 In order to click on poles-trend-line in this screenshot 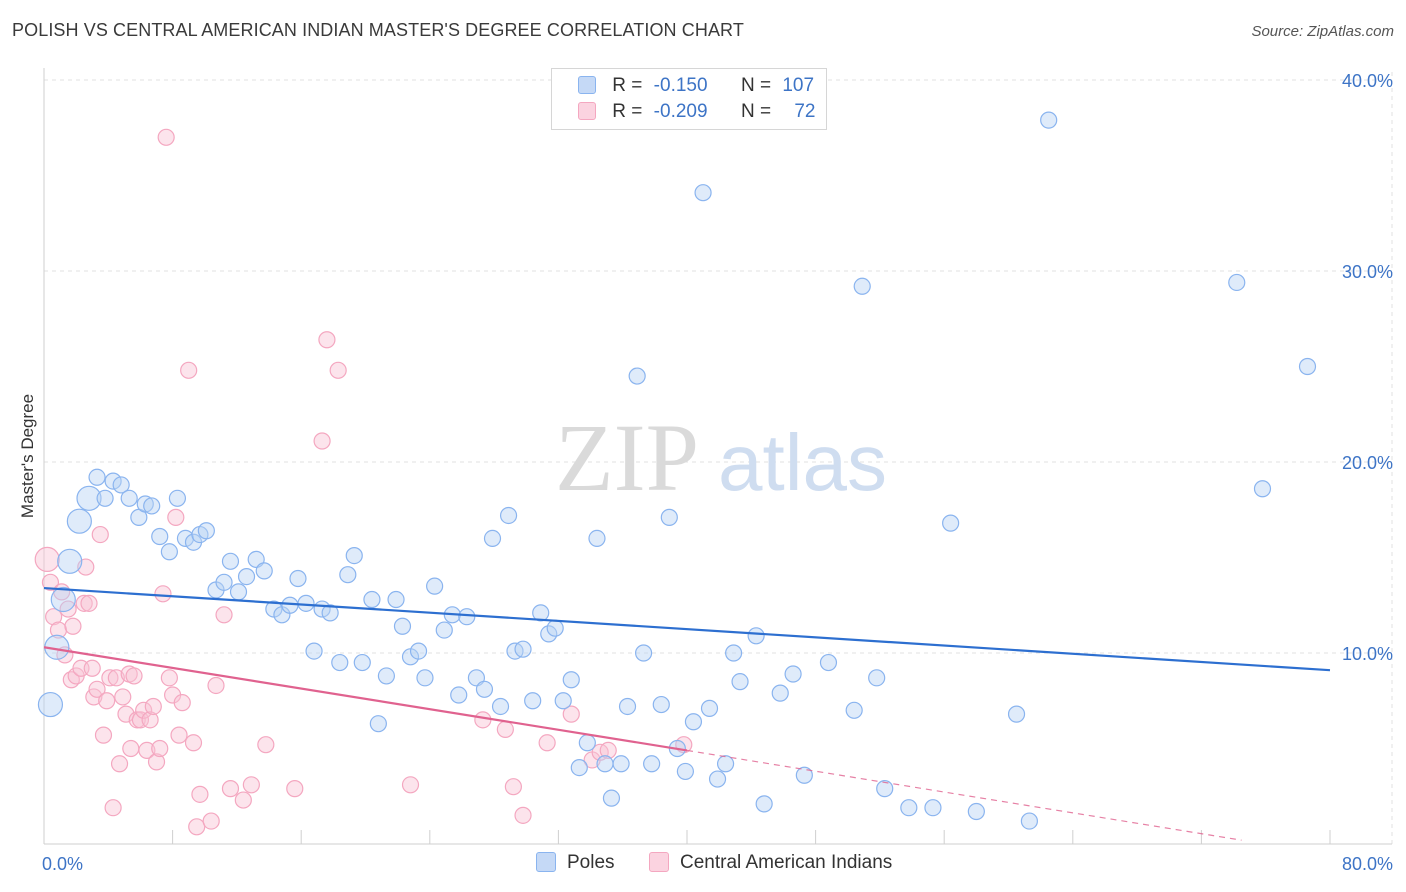, I will do `click(687, 629)`.